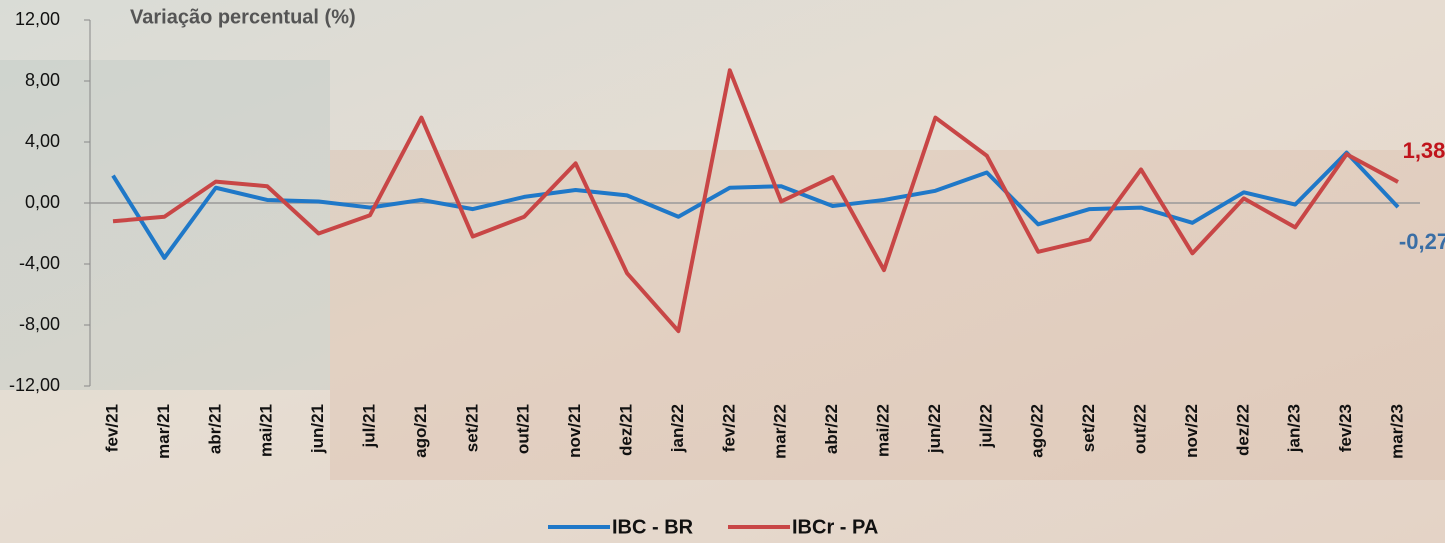 The height and width of the screenshot is (543, 1445). What do you see at coordinates (243, 17) in the screenshot?
I see `chart-title: Variação percentual (%)` at bounding box center [243, 17].